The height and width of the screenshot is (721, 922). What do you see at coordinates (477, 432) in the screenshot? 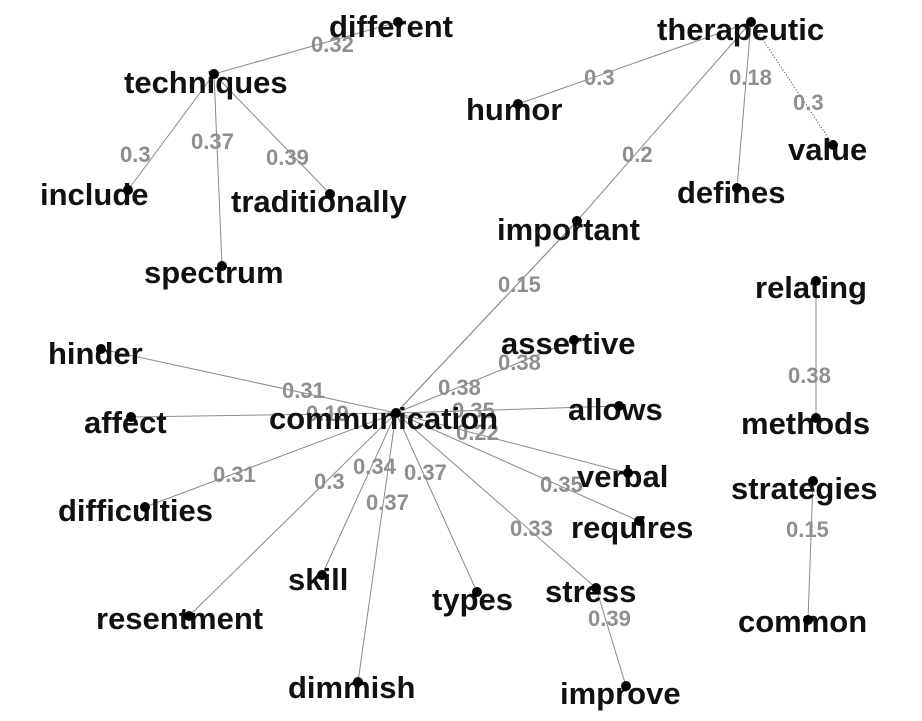
I see `edge-weight-communication-verbal: 0.22` at bounding box center [477, 432].